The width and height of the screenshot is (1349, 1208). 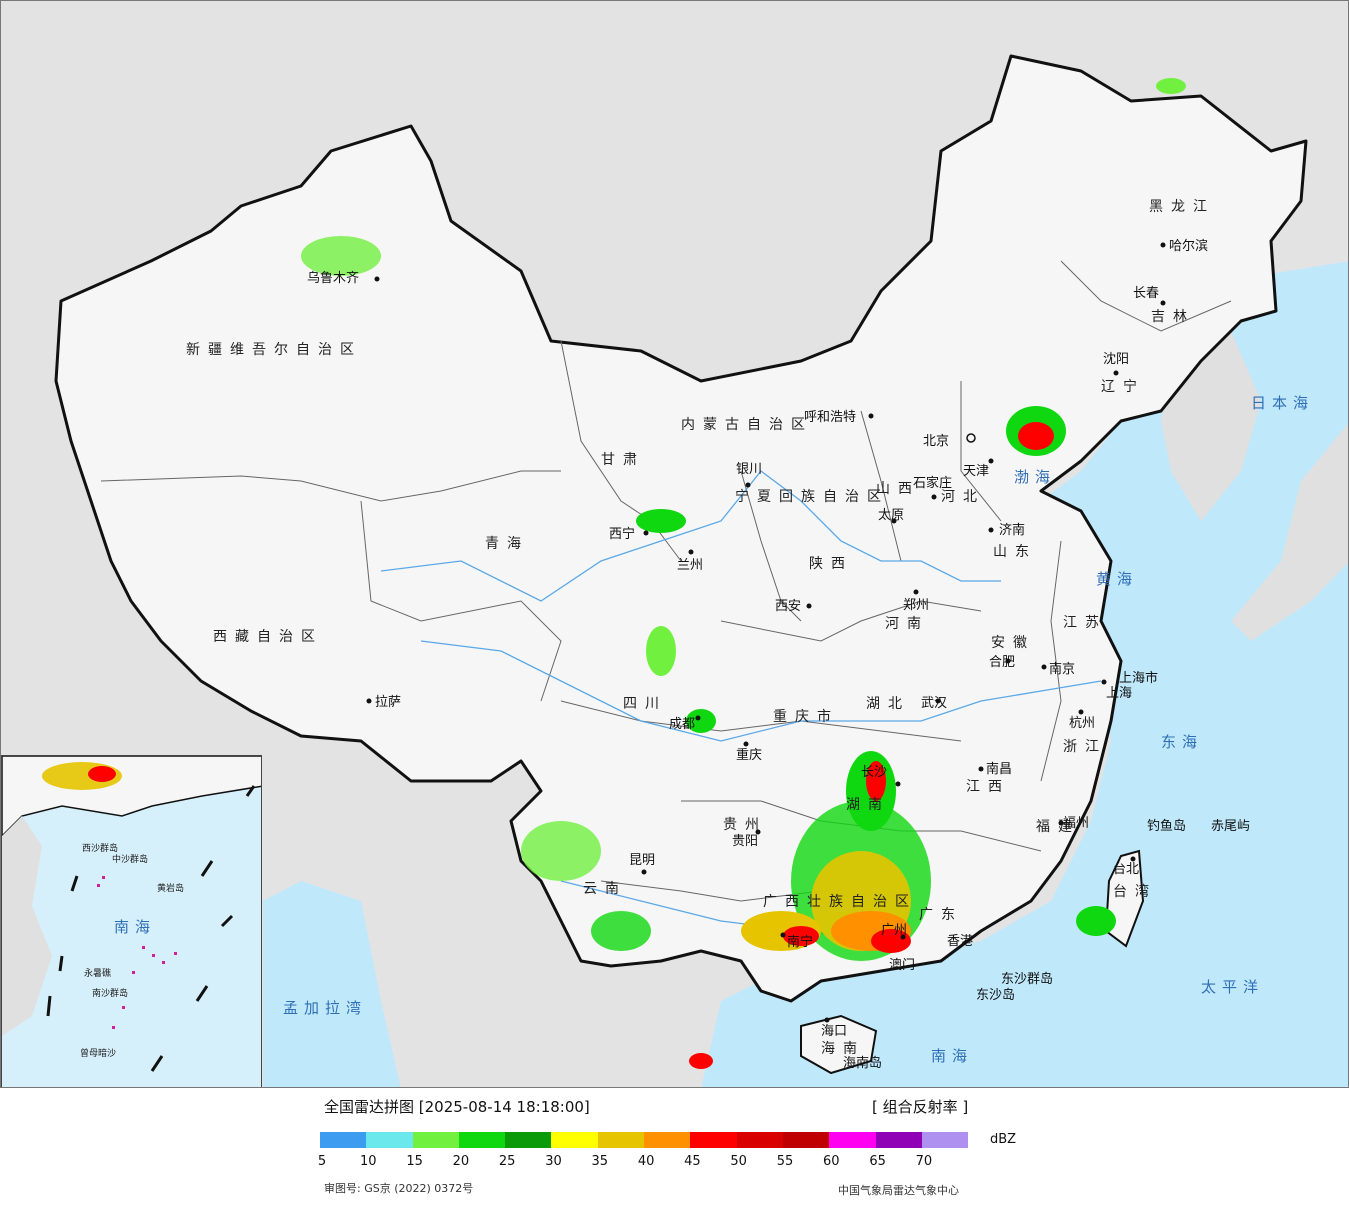 What do you see at coordinates (868, 805) in the screenshot?
I see `province-label: 湖南` at bounding box center [868, 805].